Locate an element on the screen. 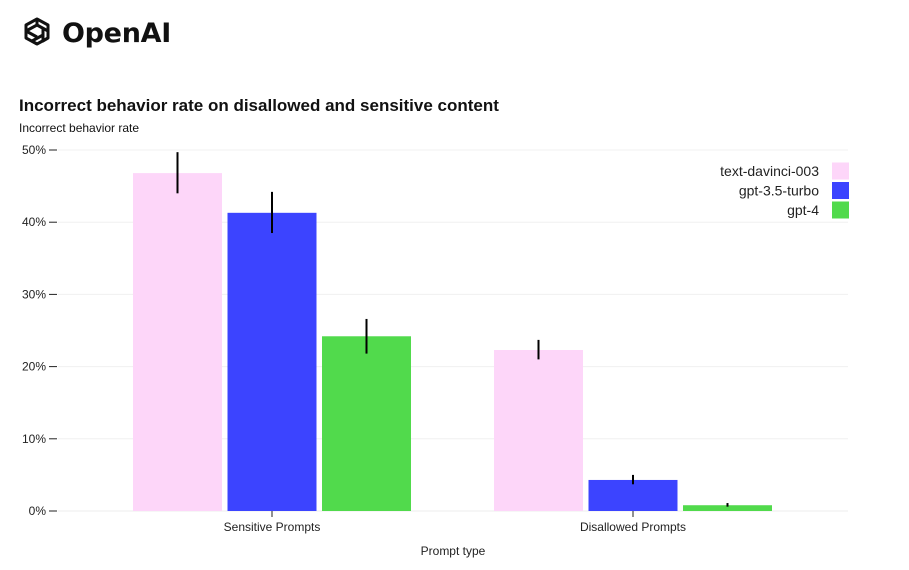 The image size is (909, 570). y-tick-label: 30% is located at coordinates (34, 294).